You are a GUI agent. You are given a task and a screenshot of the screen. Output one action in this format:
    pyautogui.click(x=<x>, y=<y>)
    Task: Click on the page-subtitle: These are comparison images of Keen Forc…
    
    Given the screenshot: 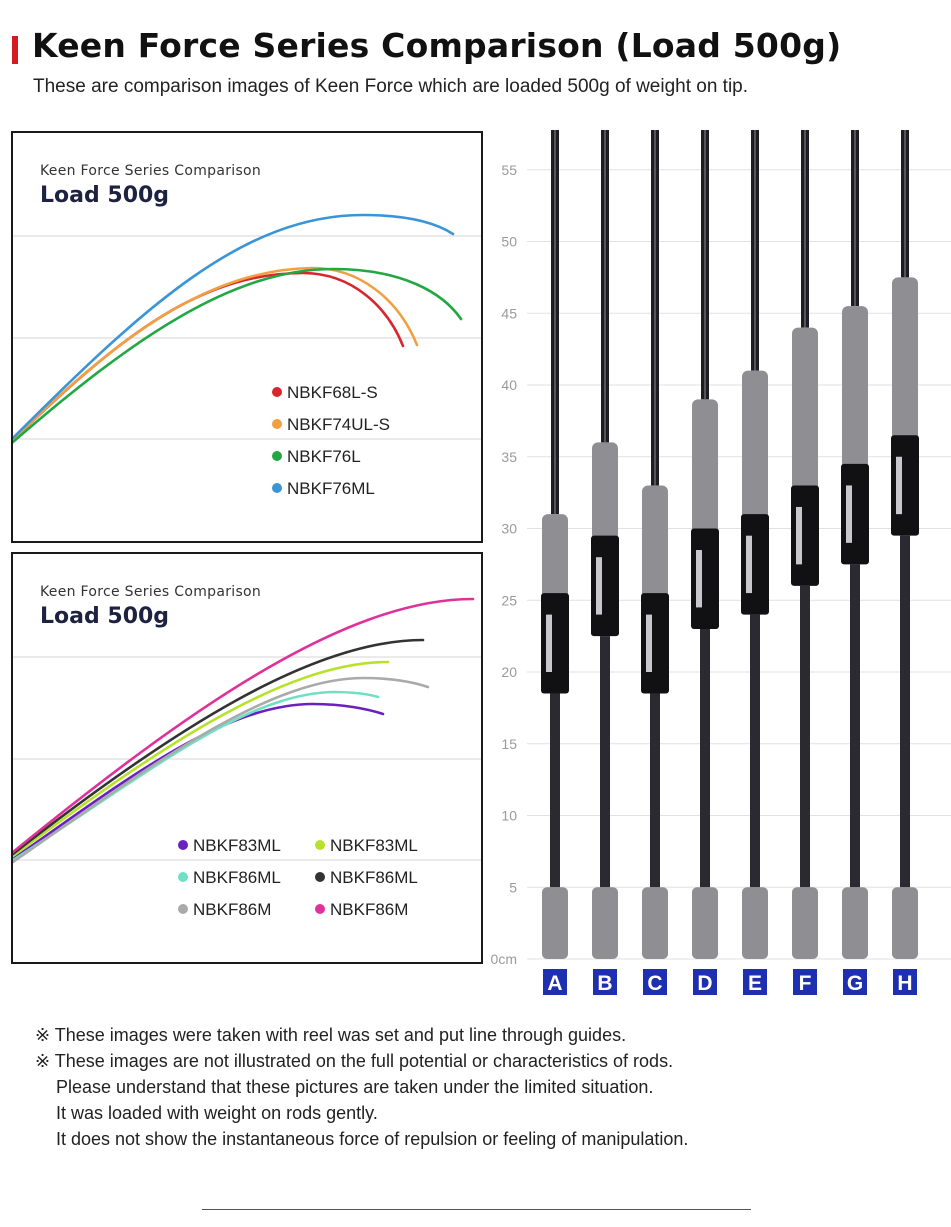 What is the action you would take?
    pyautogui.click(x=391, y=86)
    